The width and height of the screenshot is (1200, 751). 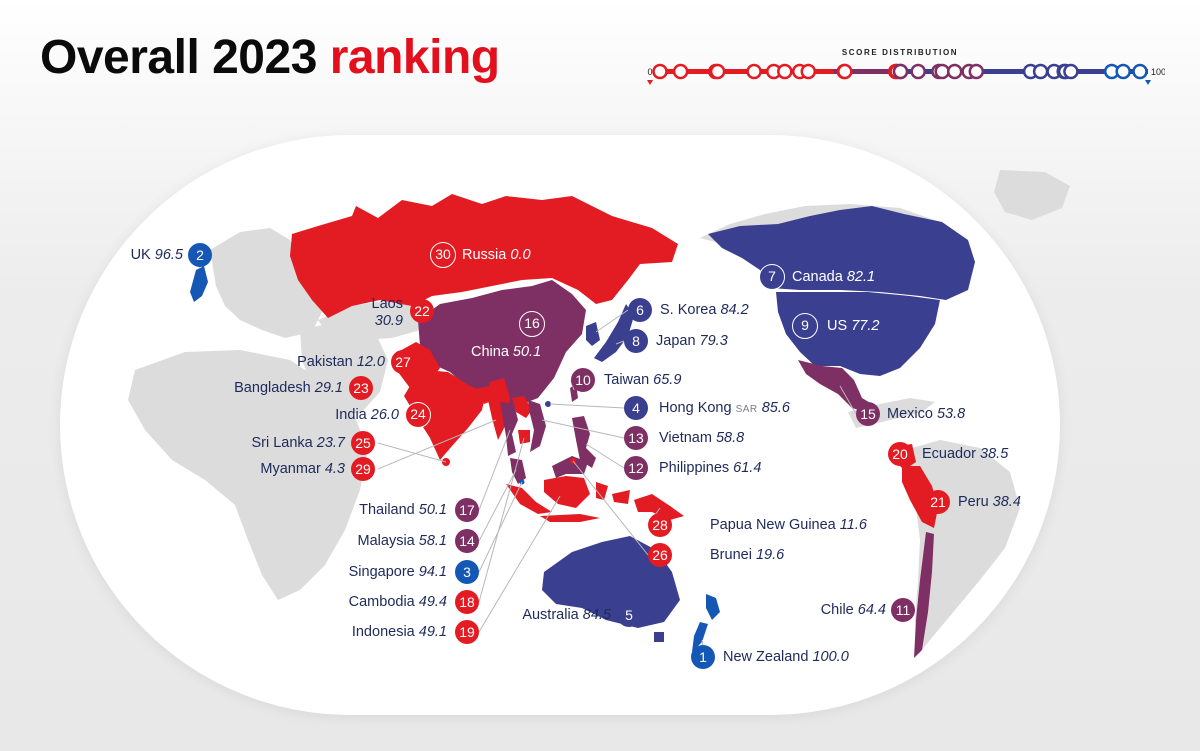 I want to click on label-laos: Laos 30.9, so click(x=387, y=312).